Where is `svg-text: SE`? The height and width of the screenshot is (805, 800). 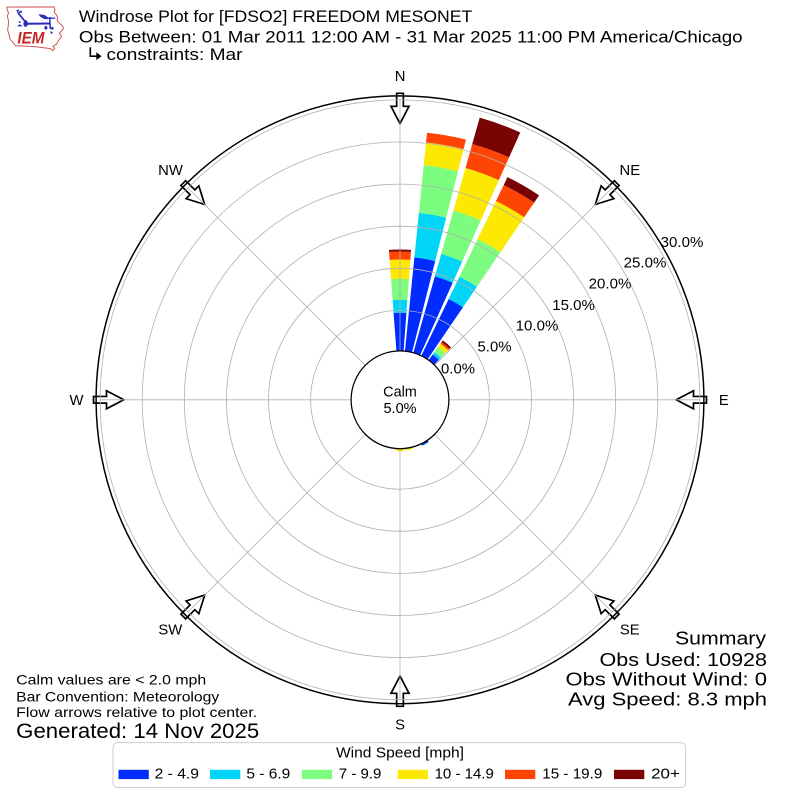 svg-text: SE is located at coordinates (630, 631).